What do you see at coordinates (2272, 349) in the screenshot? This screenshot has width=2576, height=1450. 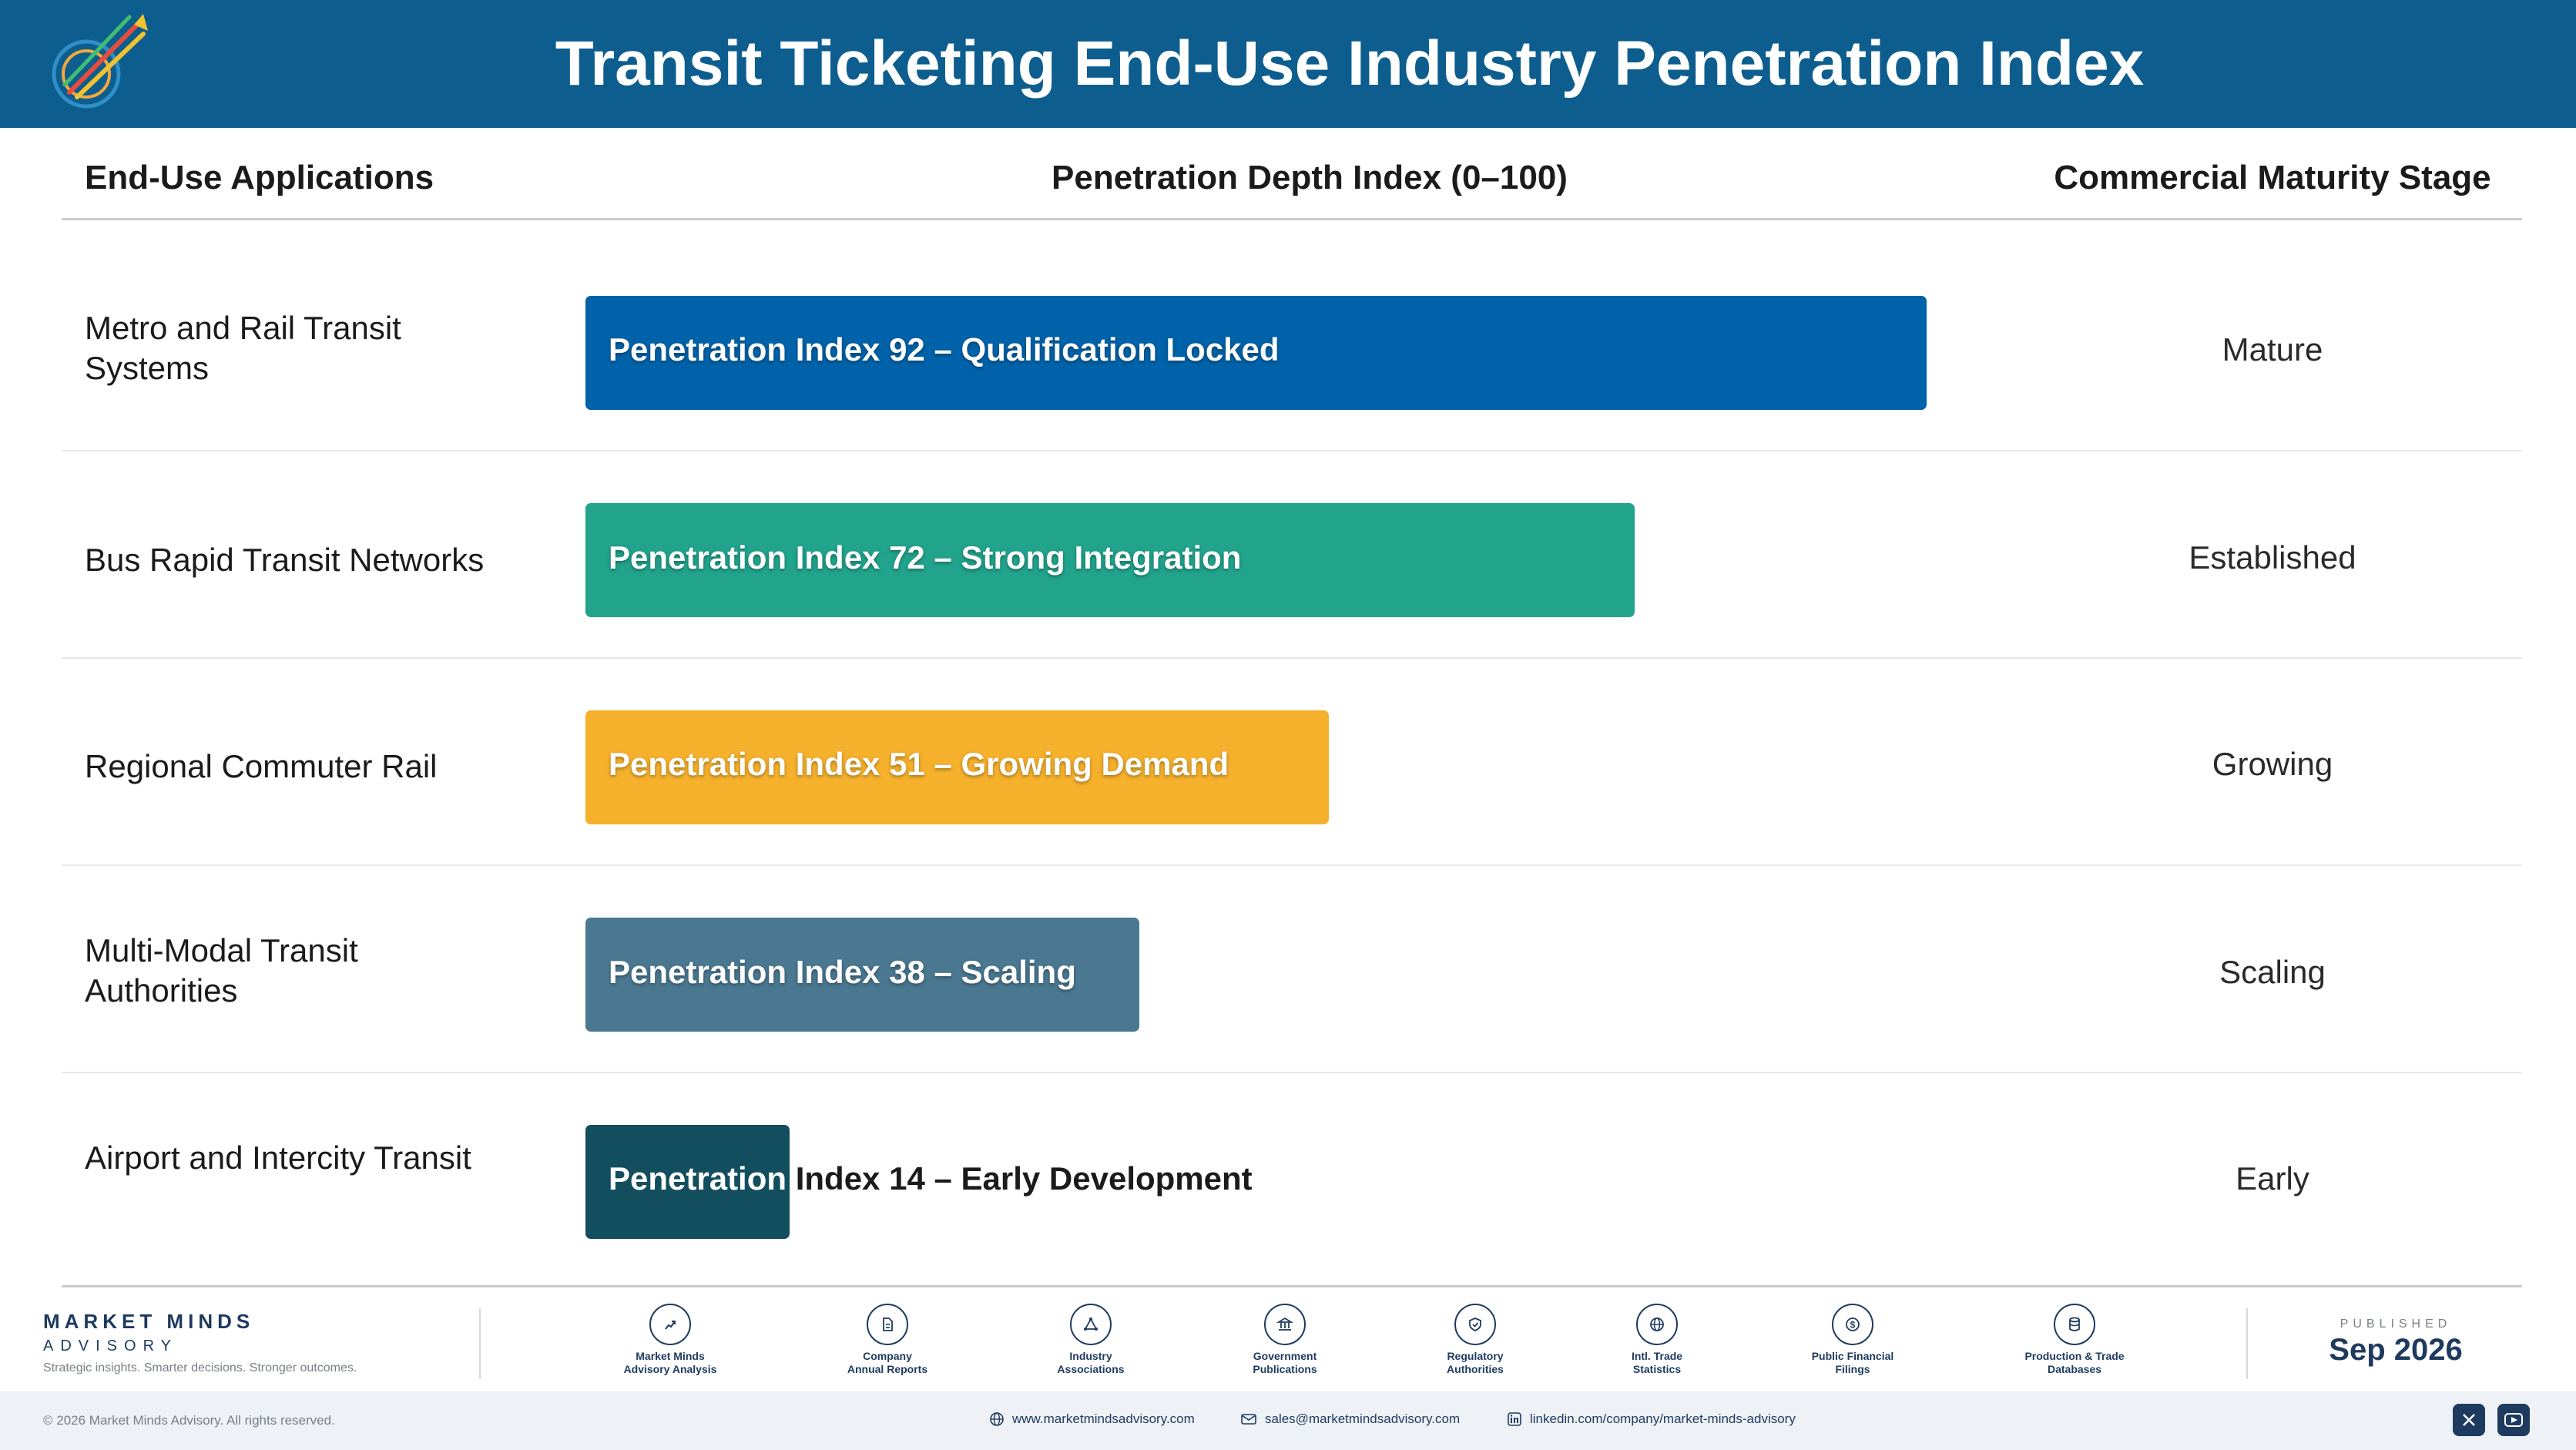 I see `stage-label: Mature` at bounding box center [2272, 349].